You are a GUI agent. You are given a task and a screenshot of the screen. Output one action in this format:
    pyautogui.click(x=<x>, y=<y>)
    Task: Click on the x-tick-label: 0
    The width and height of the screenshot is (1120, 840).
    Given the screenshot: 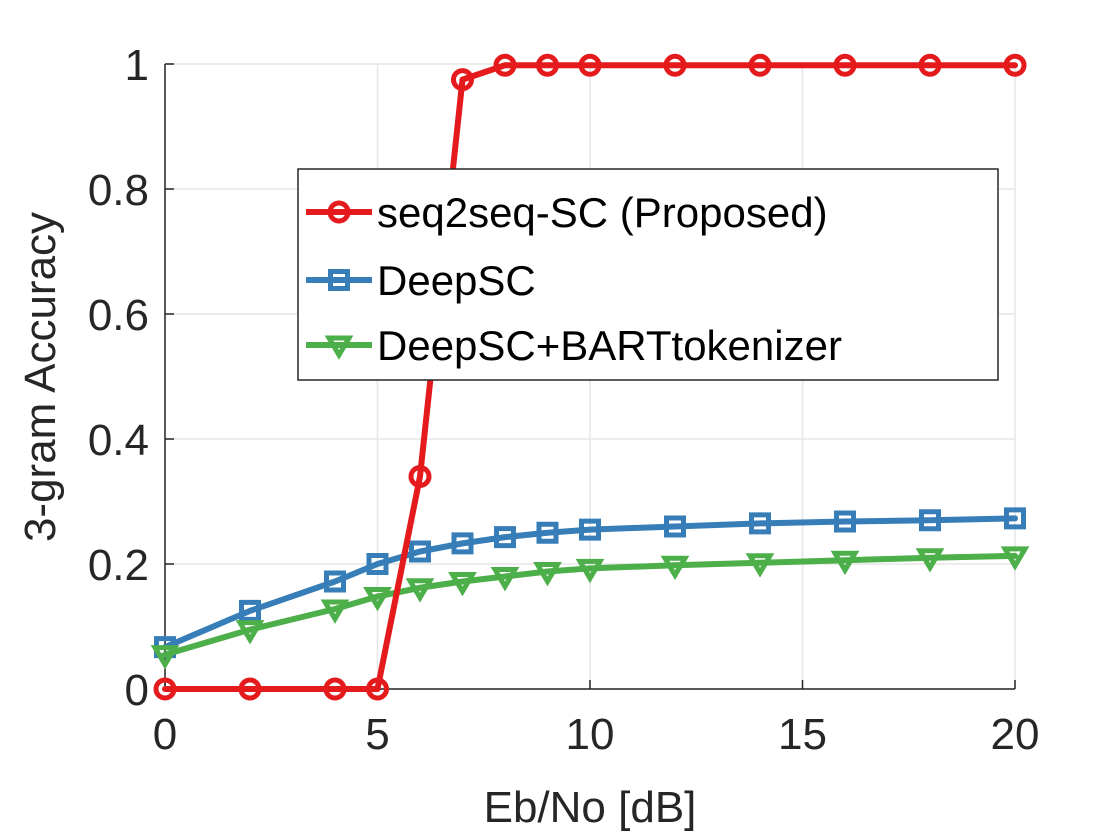 What is the action you would take?
    pyautogui.click(x=165, y=734)
    